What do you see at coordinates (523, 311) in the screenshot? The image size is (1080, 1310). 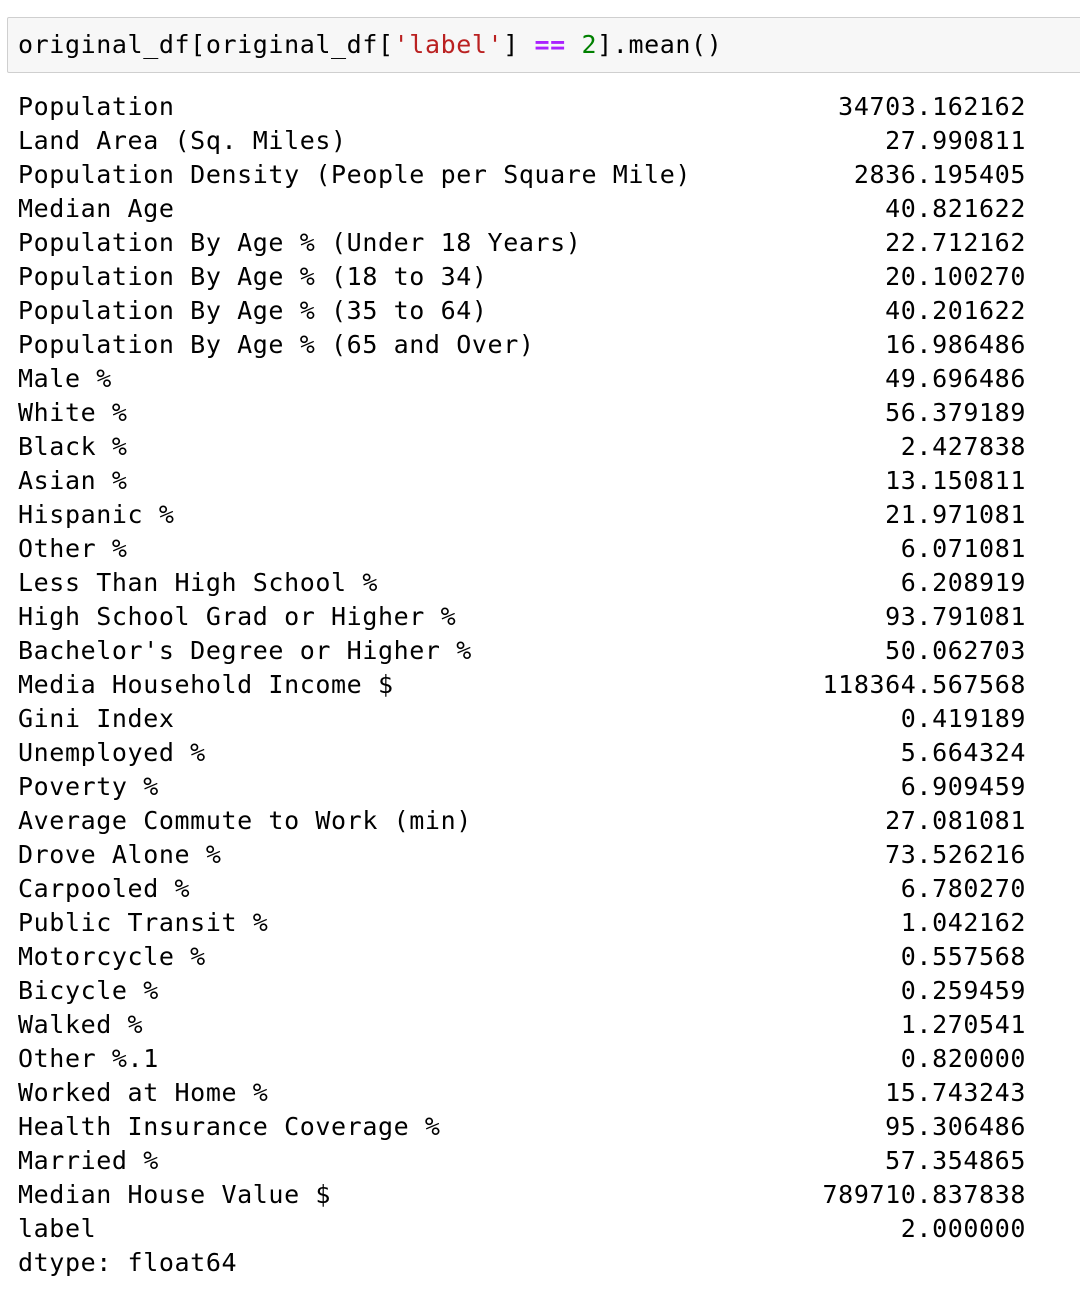 I see `output-row: Population By Age % (35 to 64) 40.201622` at bounding box center [523, 311].